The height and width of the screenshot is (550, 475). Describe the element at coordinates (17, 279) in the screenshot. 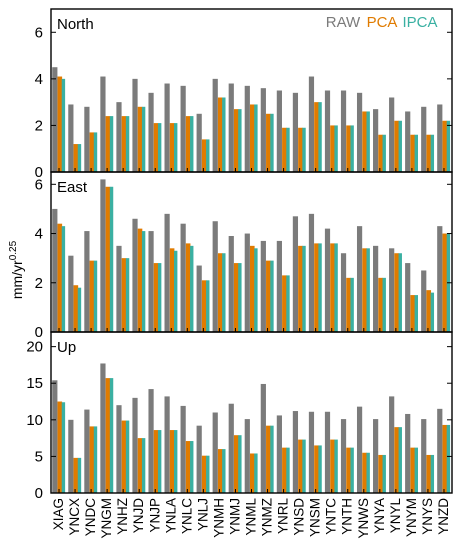

I see `y-axis-label-unit: mm/yr` at that location.